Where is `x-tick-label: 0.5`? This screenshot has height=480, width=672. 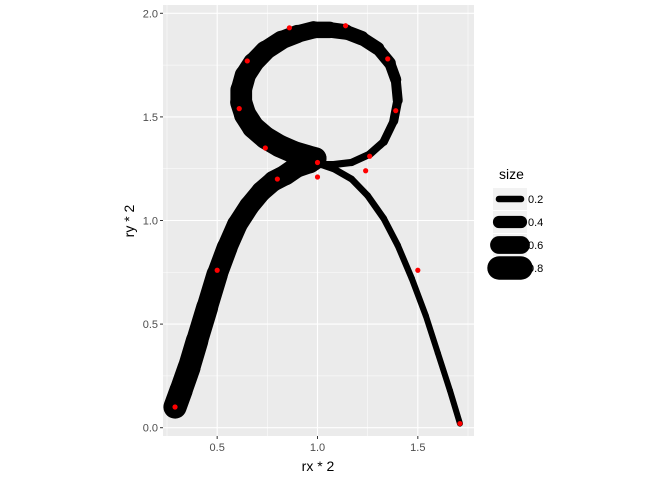
x-tick-label: 0.5 is located at coordinates (217, 448).